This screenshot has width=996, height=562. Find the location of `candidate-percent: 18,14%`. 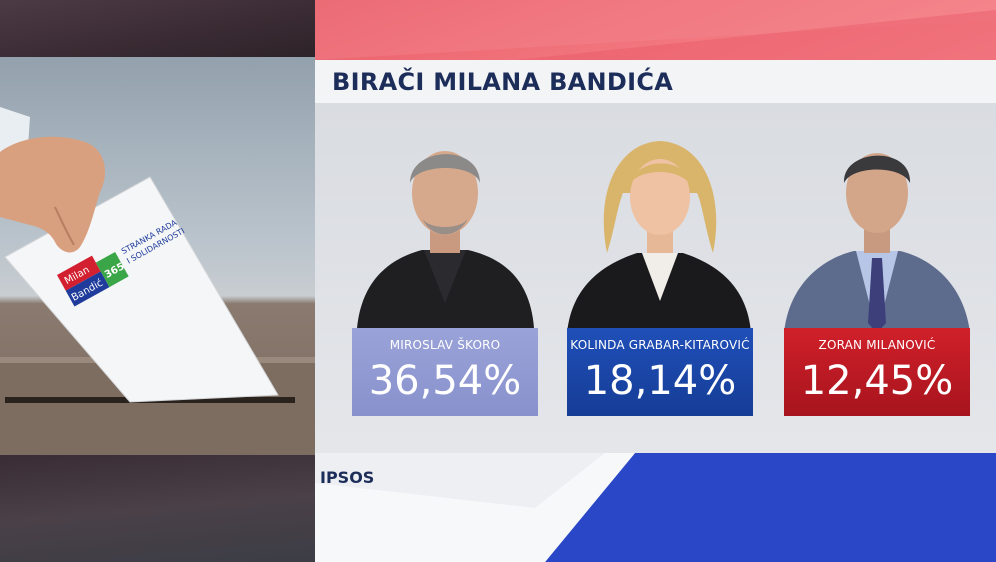

candidate-percent: 18,14% is located at coordinates (660, 381).